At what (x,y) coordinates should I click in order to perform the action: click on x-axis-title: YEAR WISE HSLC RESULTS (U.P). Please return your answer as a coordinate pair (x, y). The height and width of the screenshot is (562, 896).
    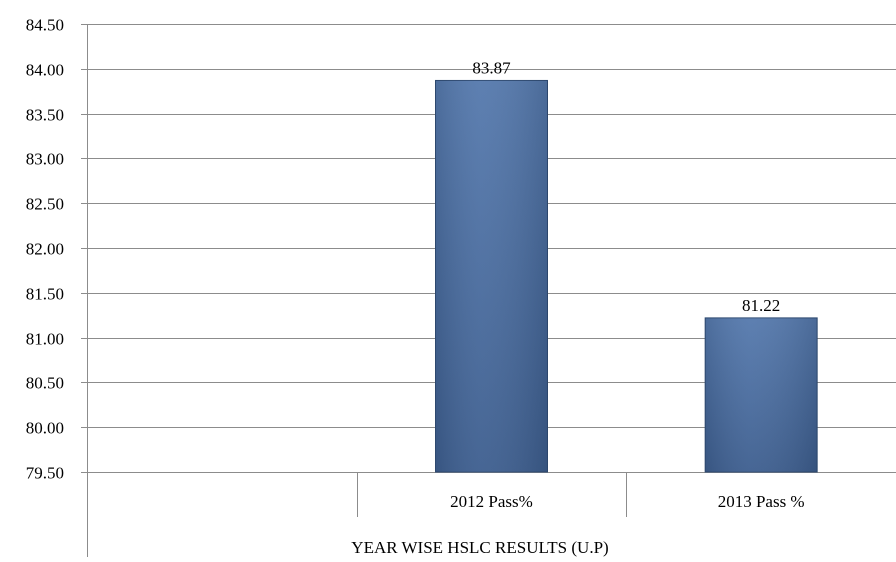
    Looking at the image, I should click on (479, 547).